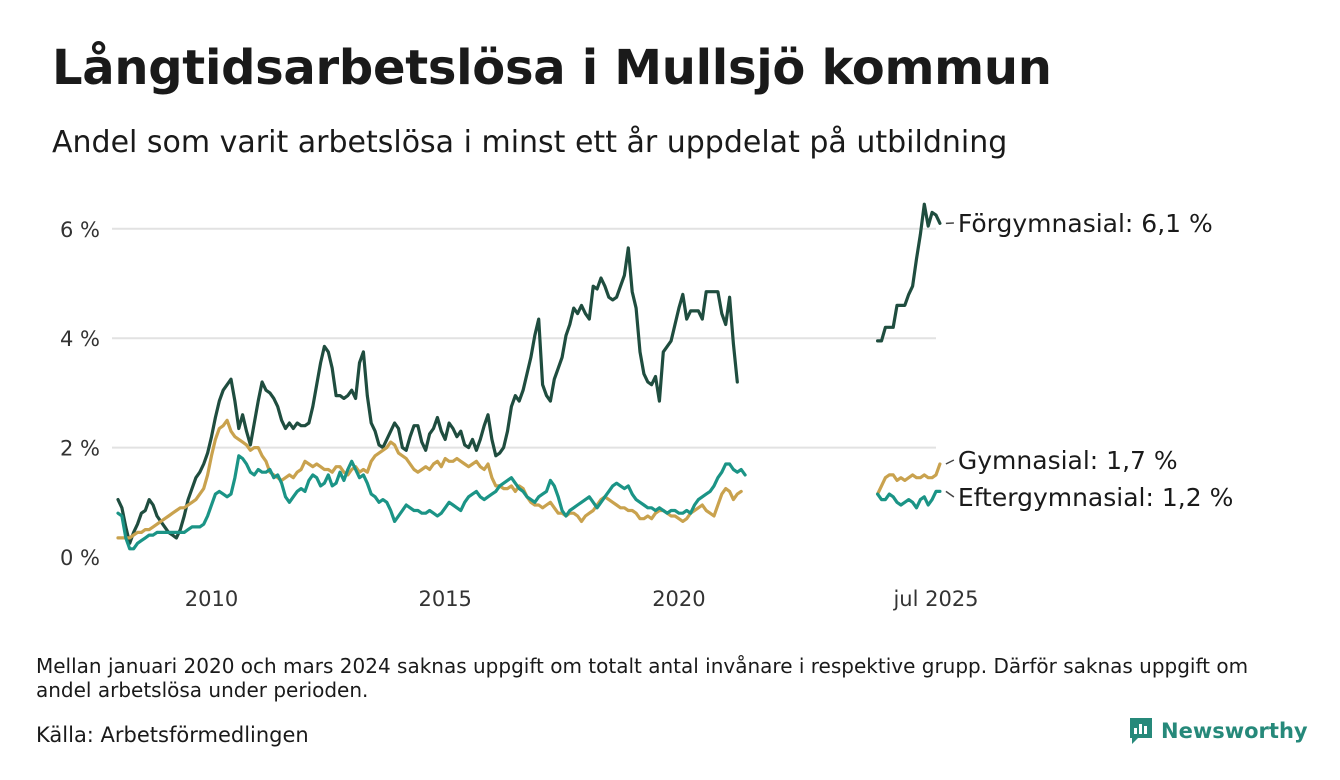 This screenshot has height=780, width=1340. What do you see at coordinates (444, 599) in the screenshot?
I see `x-tick-label: 2015` at bounding box center [444, 599].